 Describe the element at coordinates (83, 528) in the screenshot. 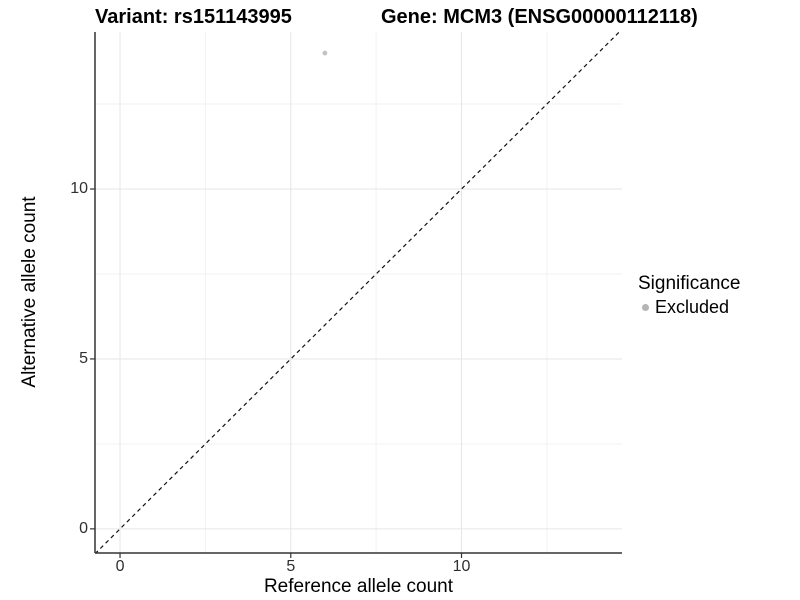

I see `y-tick-label: 0` at that location.